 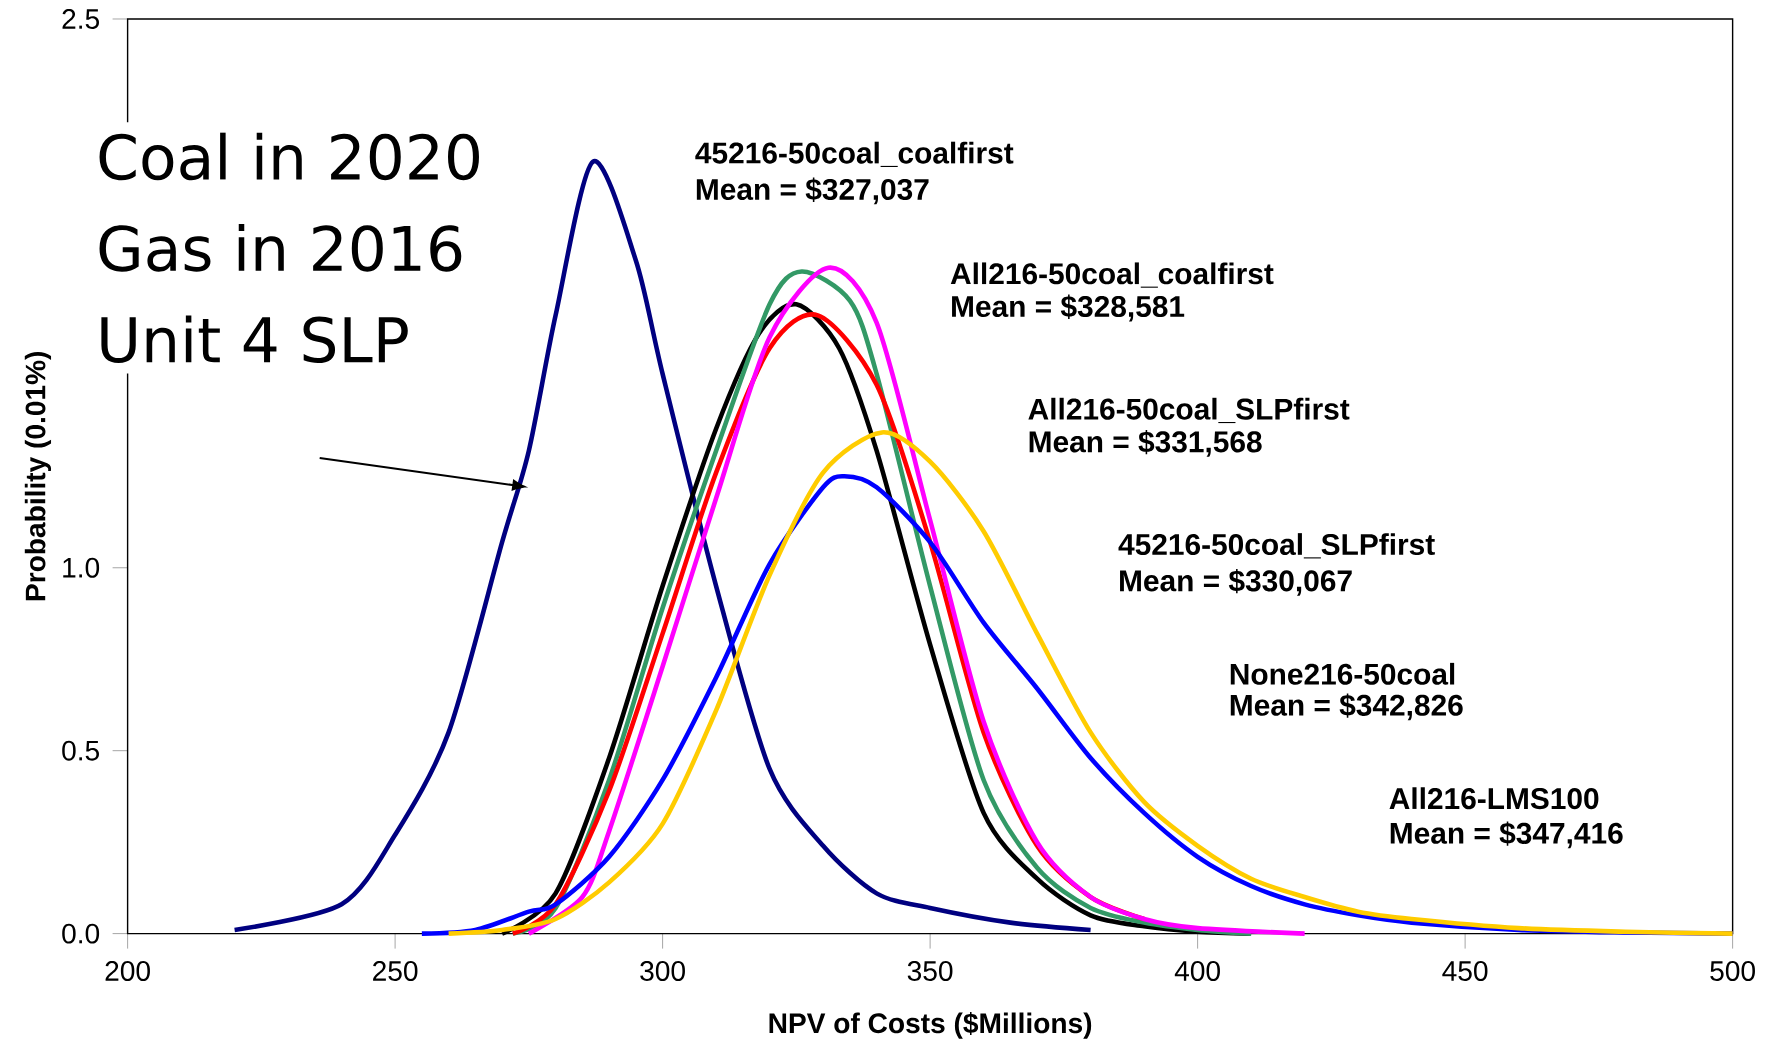 What do you see at coordinates (81, 567) in the screenshot?
I see `y-tick-label: 1.0` at bounding box center [81, 567].